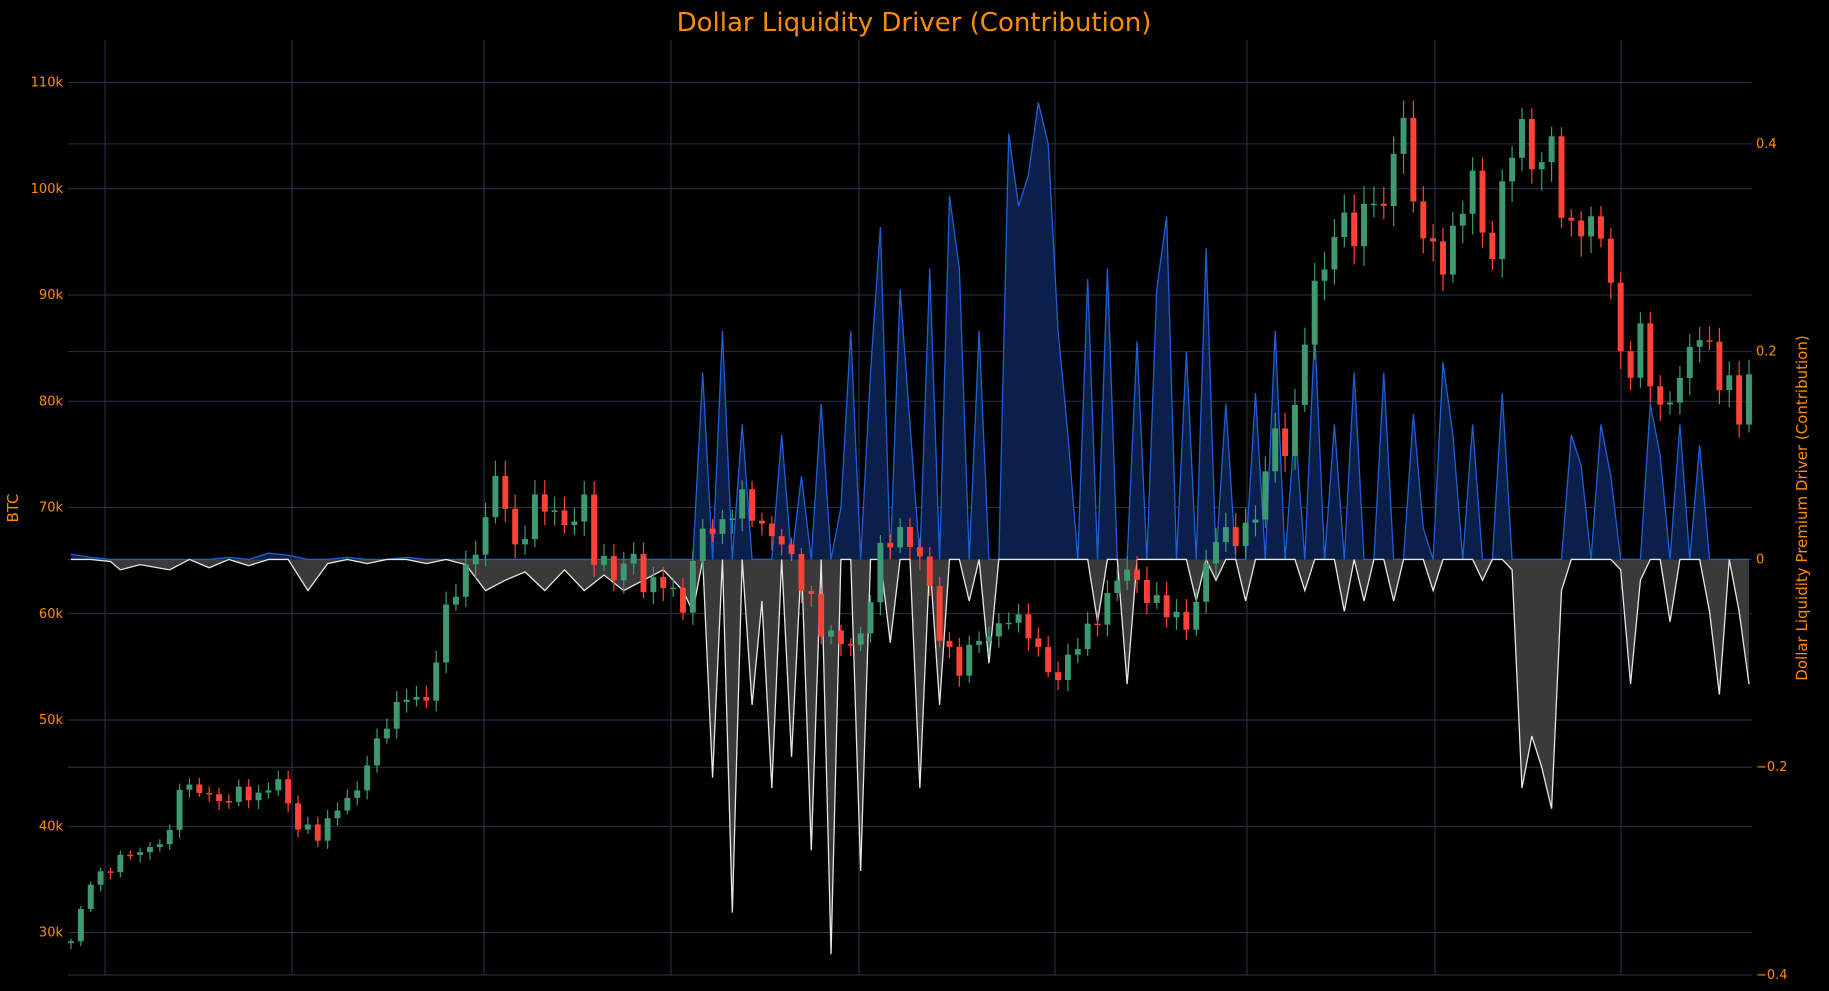 This screenshot has width=1829, height=991. Describe the element at coordinates (47, 189) in the screenshot. I see `btc-tick-label: 100k` at that location.